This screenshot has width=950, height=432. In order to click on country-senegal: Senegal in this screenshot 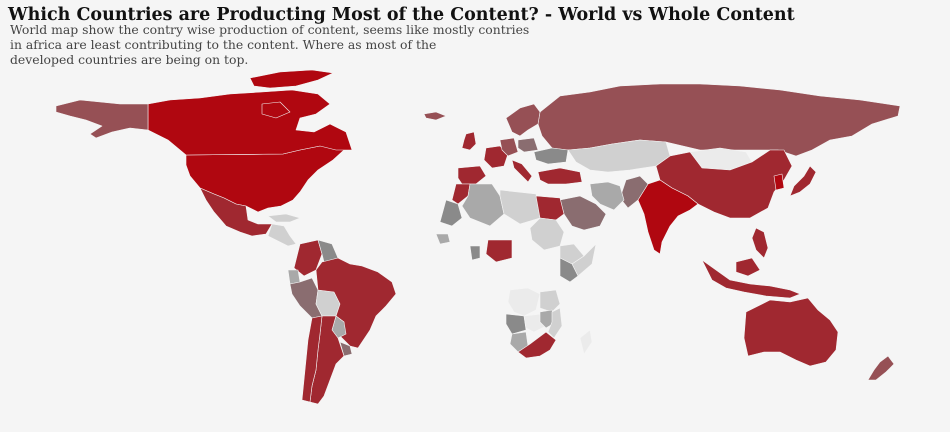, I will do `click(443, 239)`.